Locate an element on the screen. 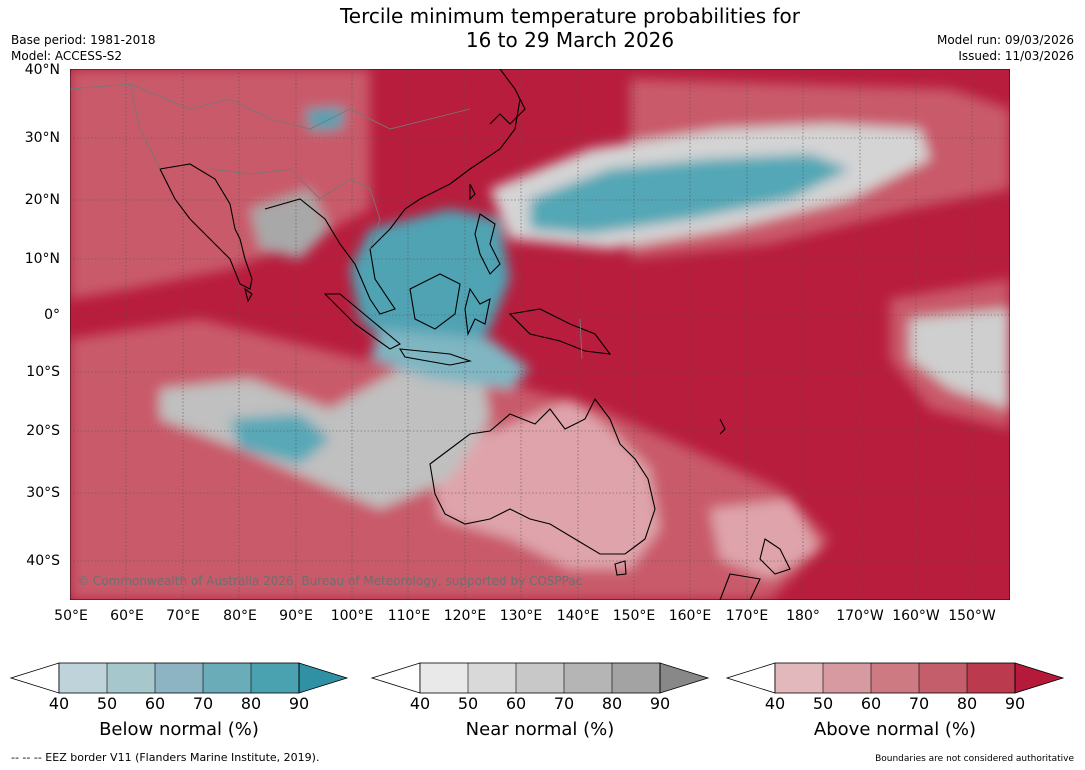 The image size is (1085, 770). colorbar-above-lower-cap is located at coordinates (751, 678).